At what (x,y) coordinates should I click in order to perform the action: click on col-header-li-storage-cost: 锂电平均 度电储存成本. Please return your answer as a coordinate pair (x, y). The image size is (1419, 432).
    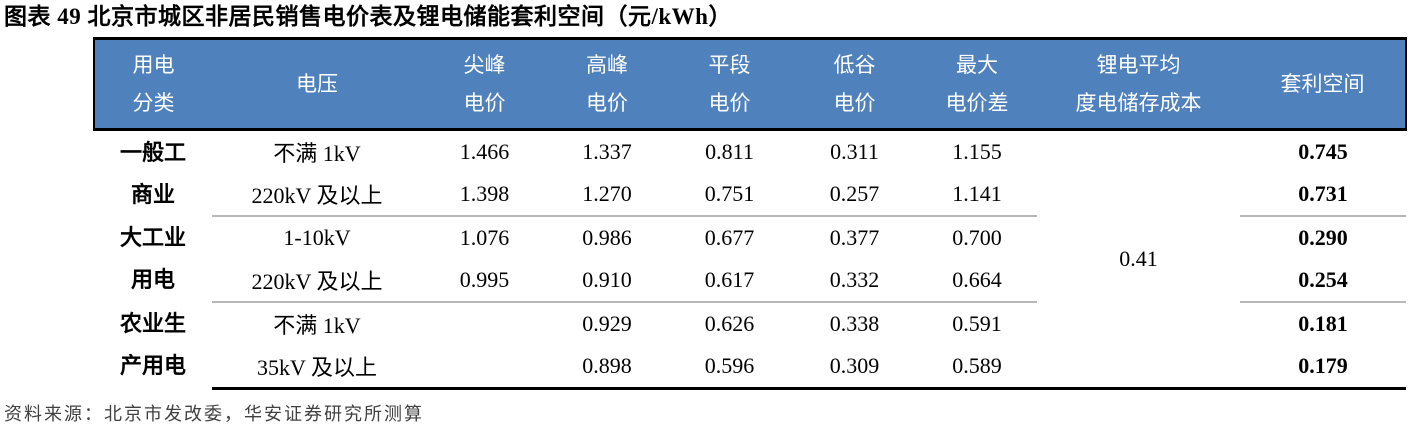
    Looking at the image, I should click on (1138, 84).